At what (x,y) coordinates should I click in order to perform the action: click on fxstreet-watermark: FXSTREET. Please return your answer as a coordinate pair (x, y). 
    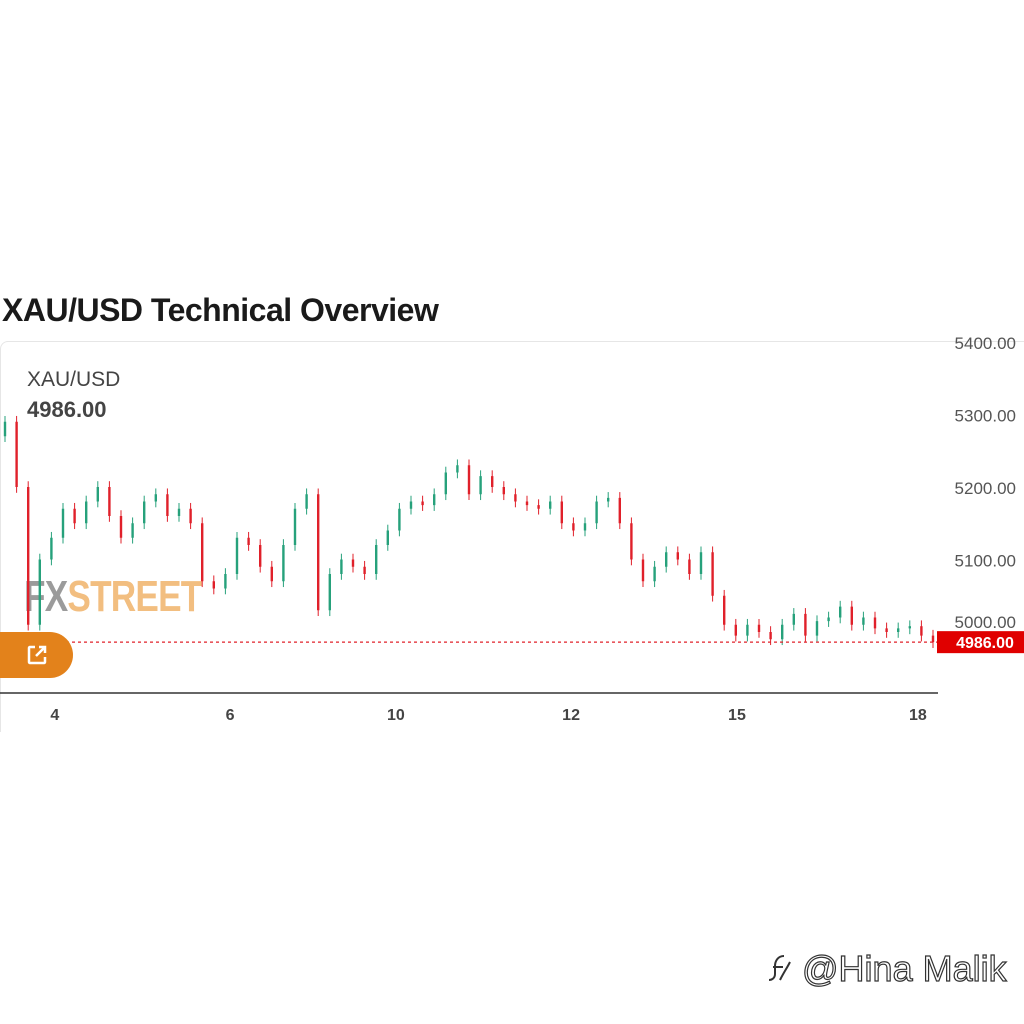
    Looking at the image, I should click on (113, 596).